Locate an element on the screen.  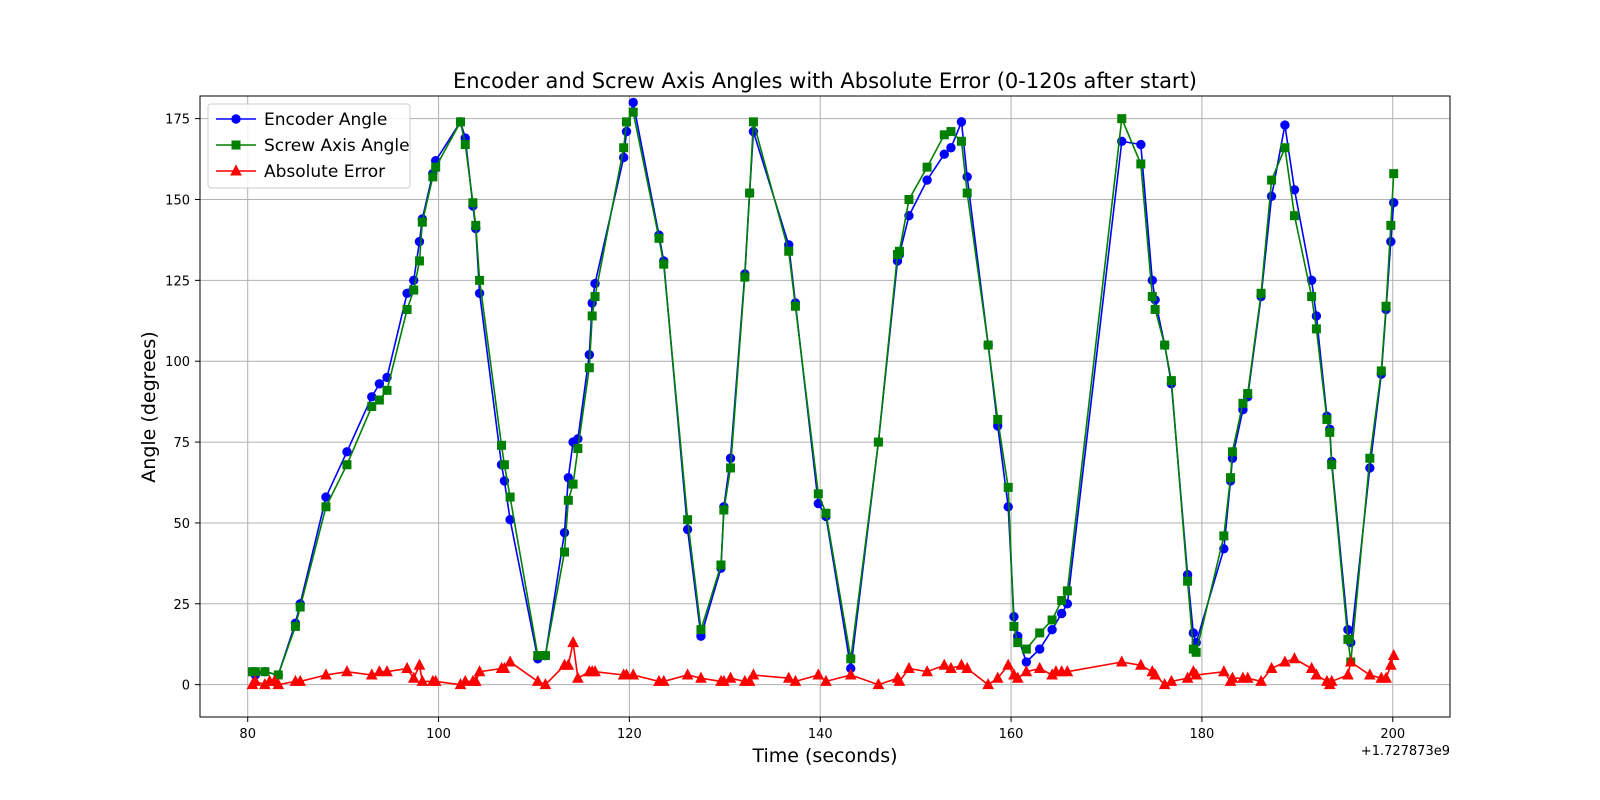
x-tick-label: 200 is located at coordinates (1392, 734).